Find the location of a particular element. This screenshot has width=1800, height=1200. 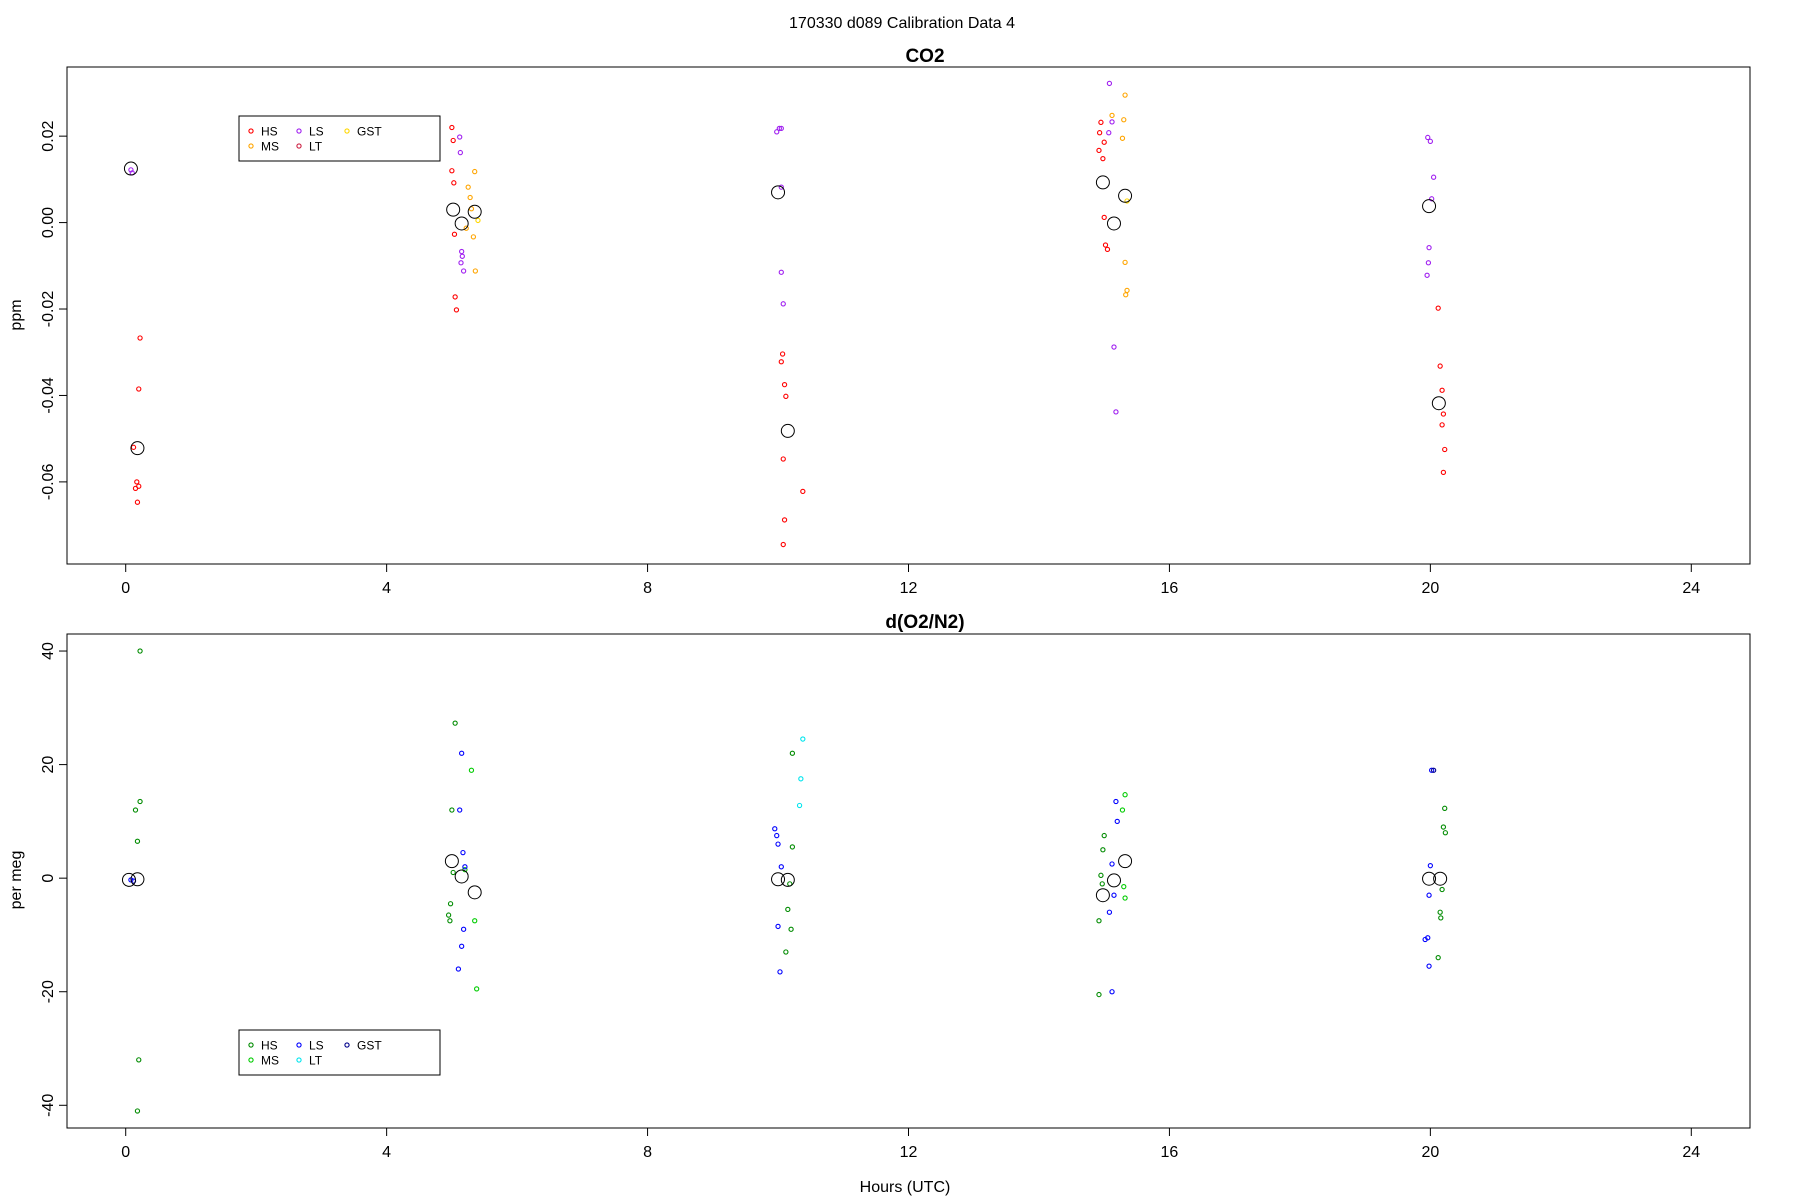

y-tick-label: 0.02 is located at coordinates (48, 135).